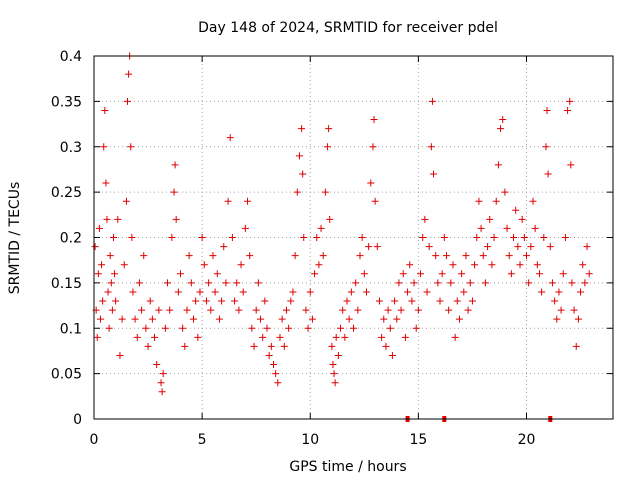 This screenshot has height=480, width=640. What do you see at coordinates (71, 57) in the screenshot?
I see `y-tick-label: 0.4` at bounding box center [71, 57].